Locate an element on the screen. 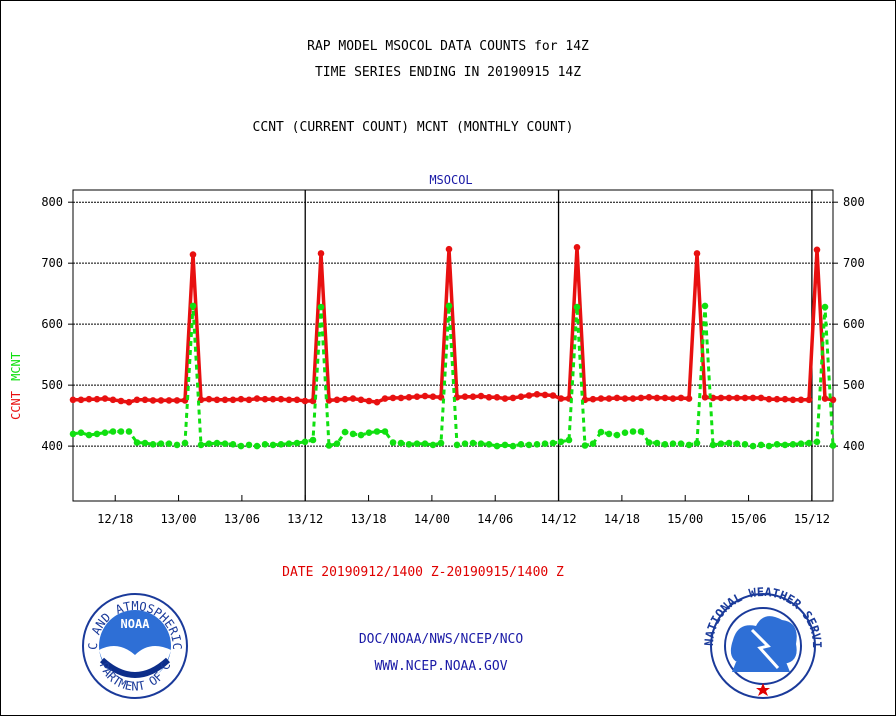 This screenshot has height=716, width=896. xtick-label-3: 13/12 is located at coordinates (305, 519).